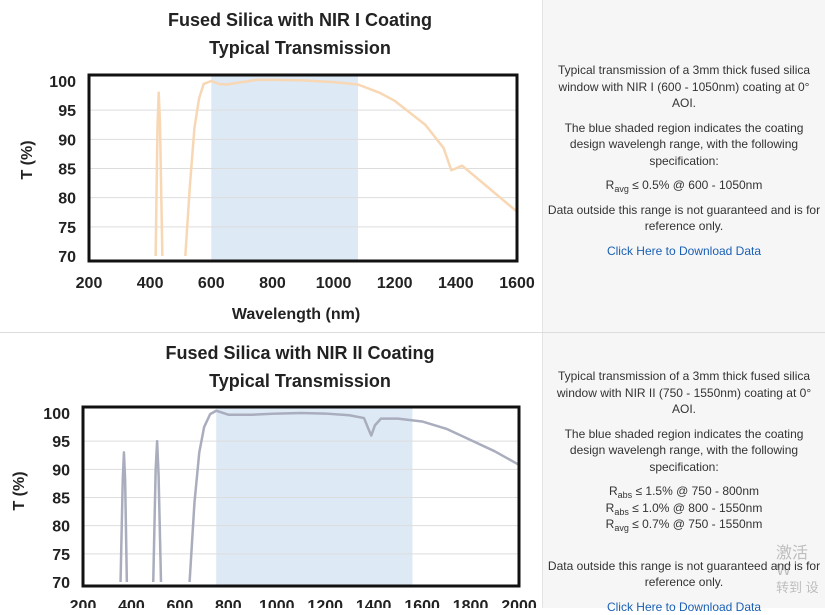 The image size is (825, 615). I want to click on activation-watermark: 激活 W 转到 设, so click(800, 570).